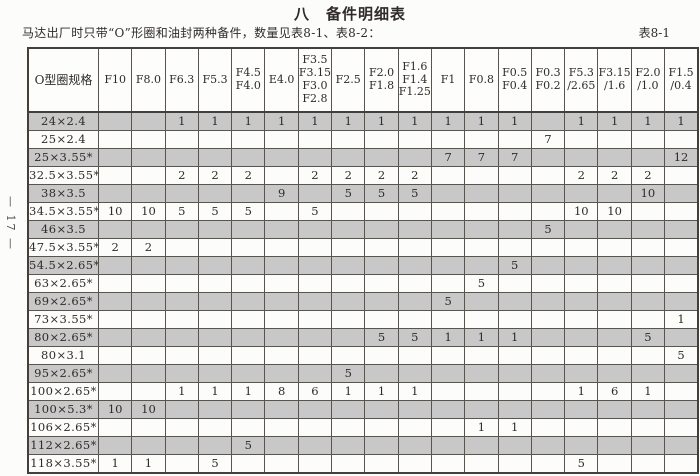  What do you see at coordinates (614, 391) in the screenshot?
I see `qty-cell: 6` at bounding box center [614, 391].